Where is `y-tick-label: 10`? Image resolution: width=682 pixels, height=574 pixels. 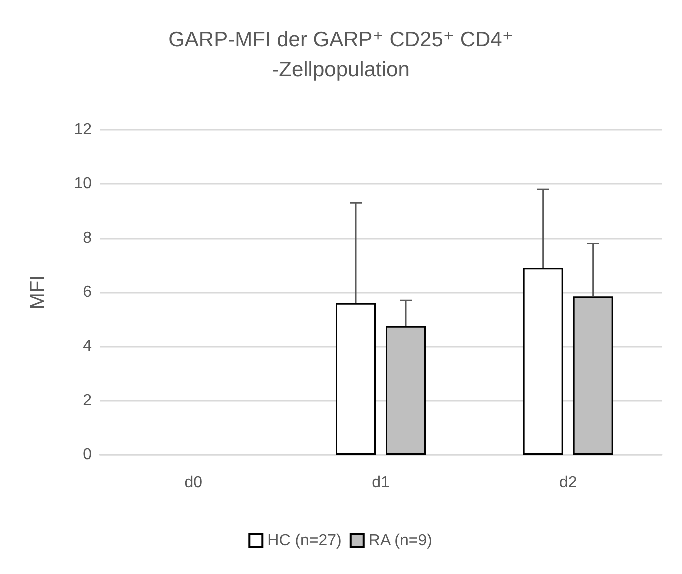
y-tick-label: 10 is located at coordinates (83, 184).